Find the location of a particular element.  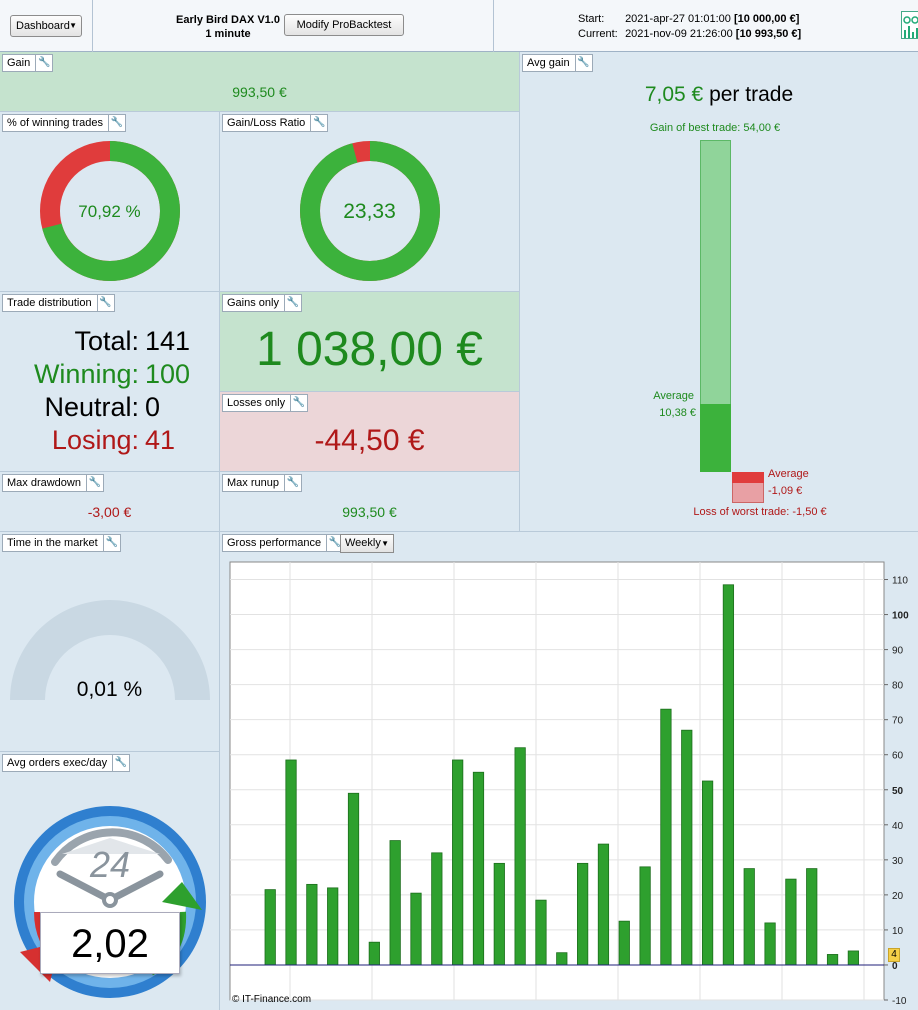

period-dropdown: Weekly ▼ is located at coordinates (367, 543).